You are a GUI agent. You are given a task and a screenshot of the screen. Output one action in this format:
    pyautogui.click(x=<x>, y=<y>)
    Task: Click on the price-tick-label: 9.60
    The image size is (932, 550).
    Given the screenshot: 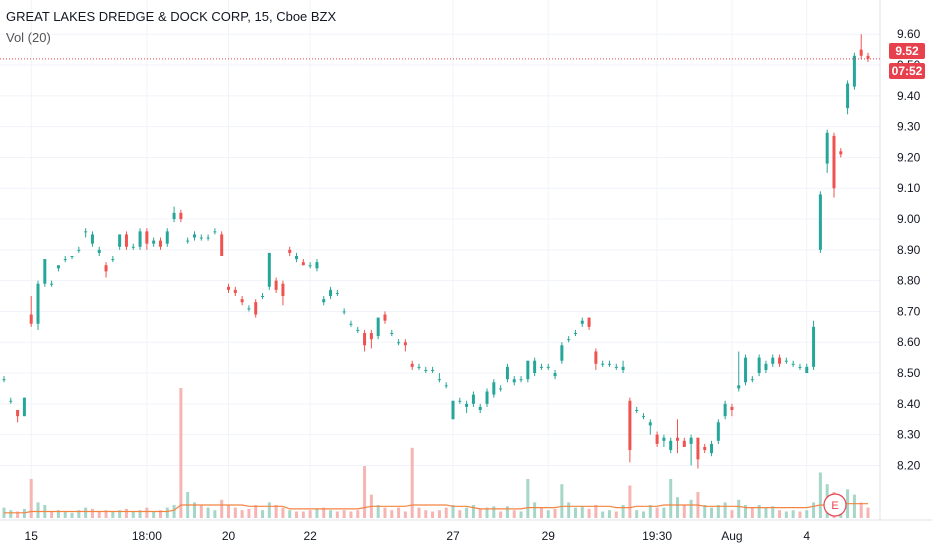 What is the action you would take?
    pyautogui.click(x=909, y=34)
    